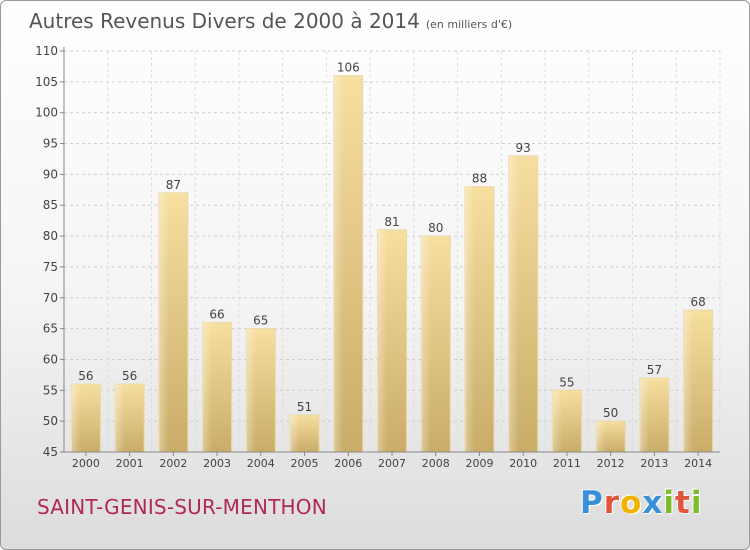 This screenshot has width=750, height=550. Describe the element at coordinates (479, 463) in the screenshot. I see `x-tick-label: 2009` at that location.